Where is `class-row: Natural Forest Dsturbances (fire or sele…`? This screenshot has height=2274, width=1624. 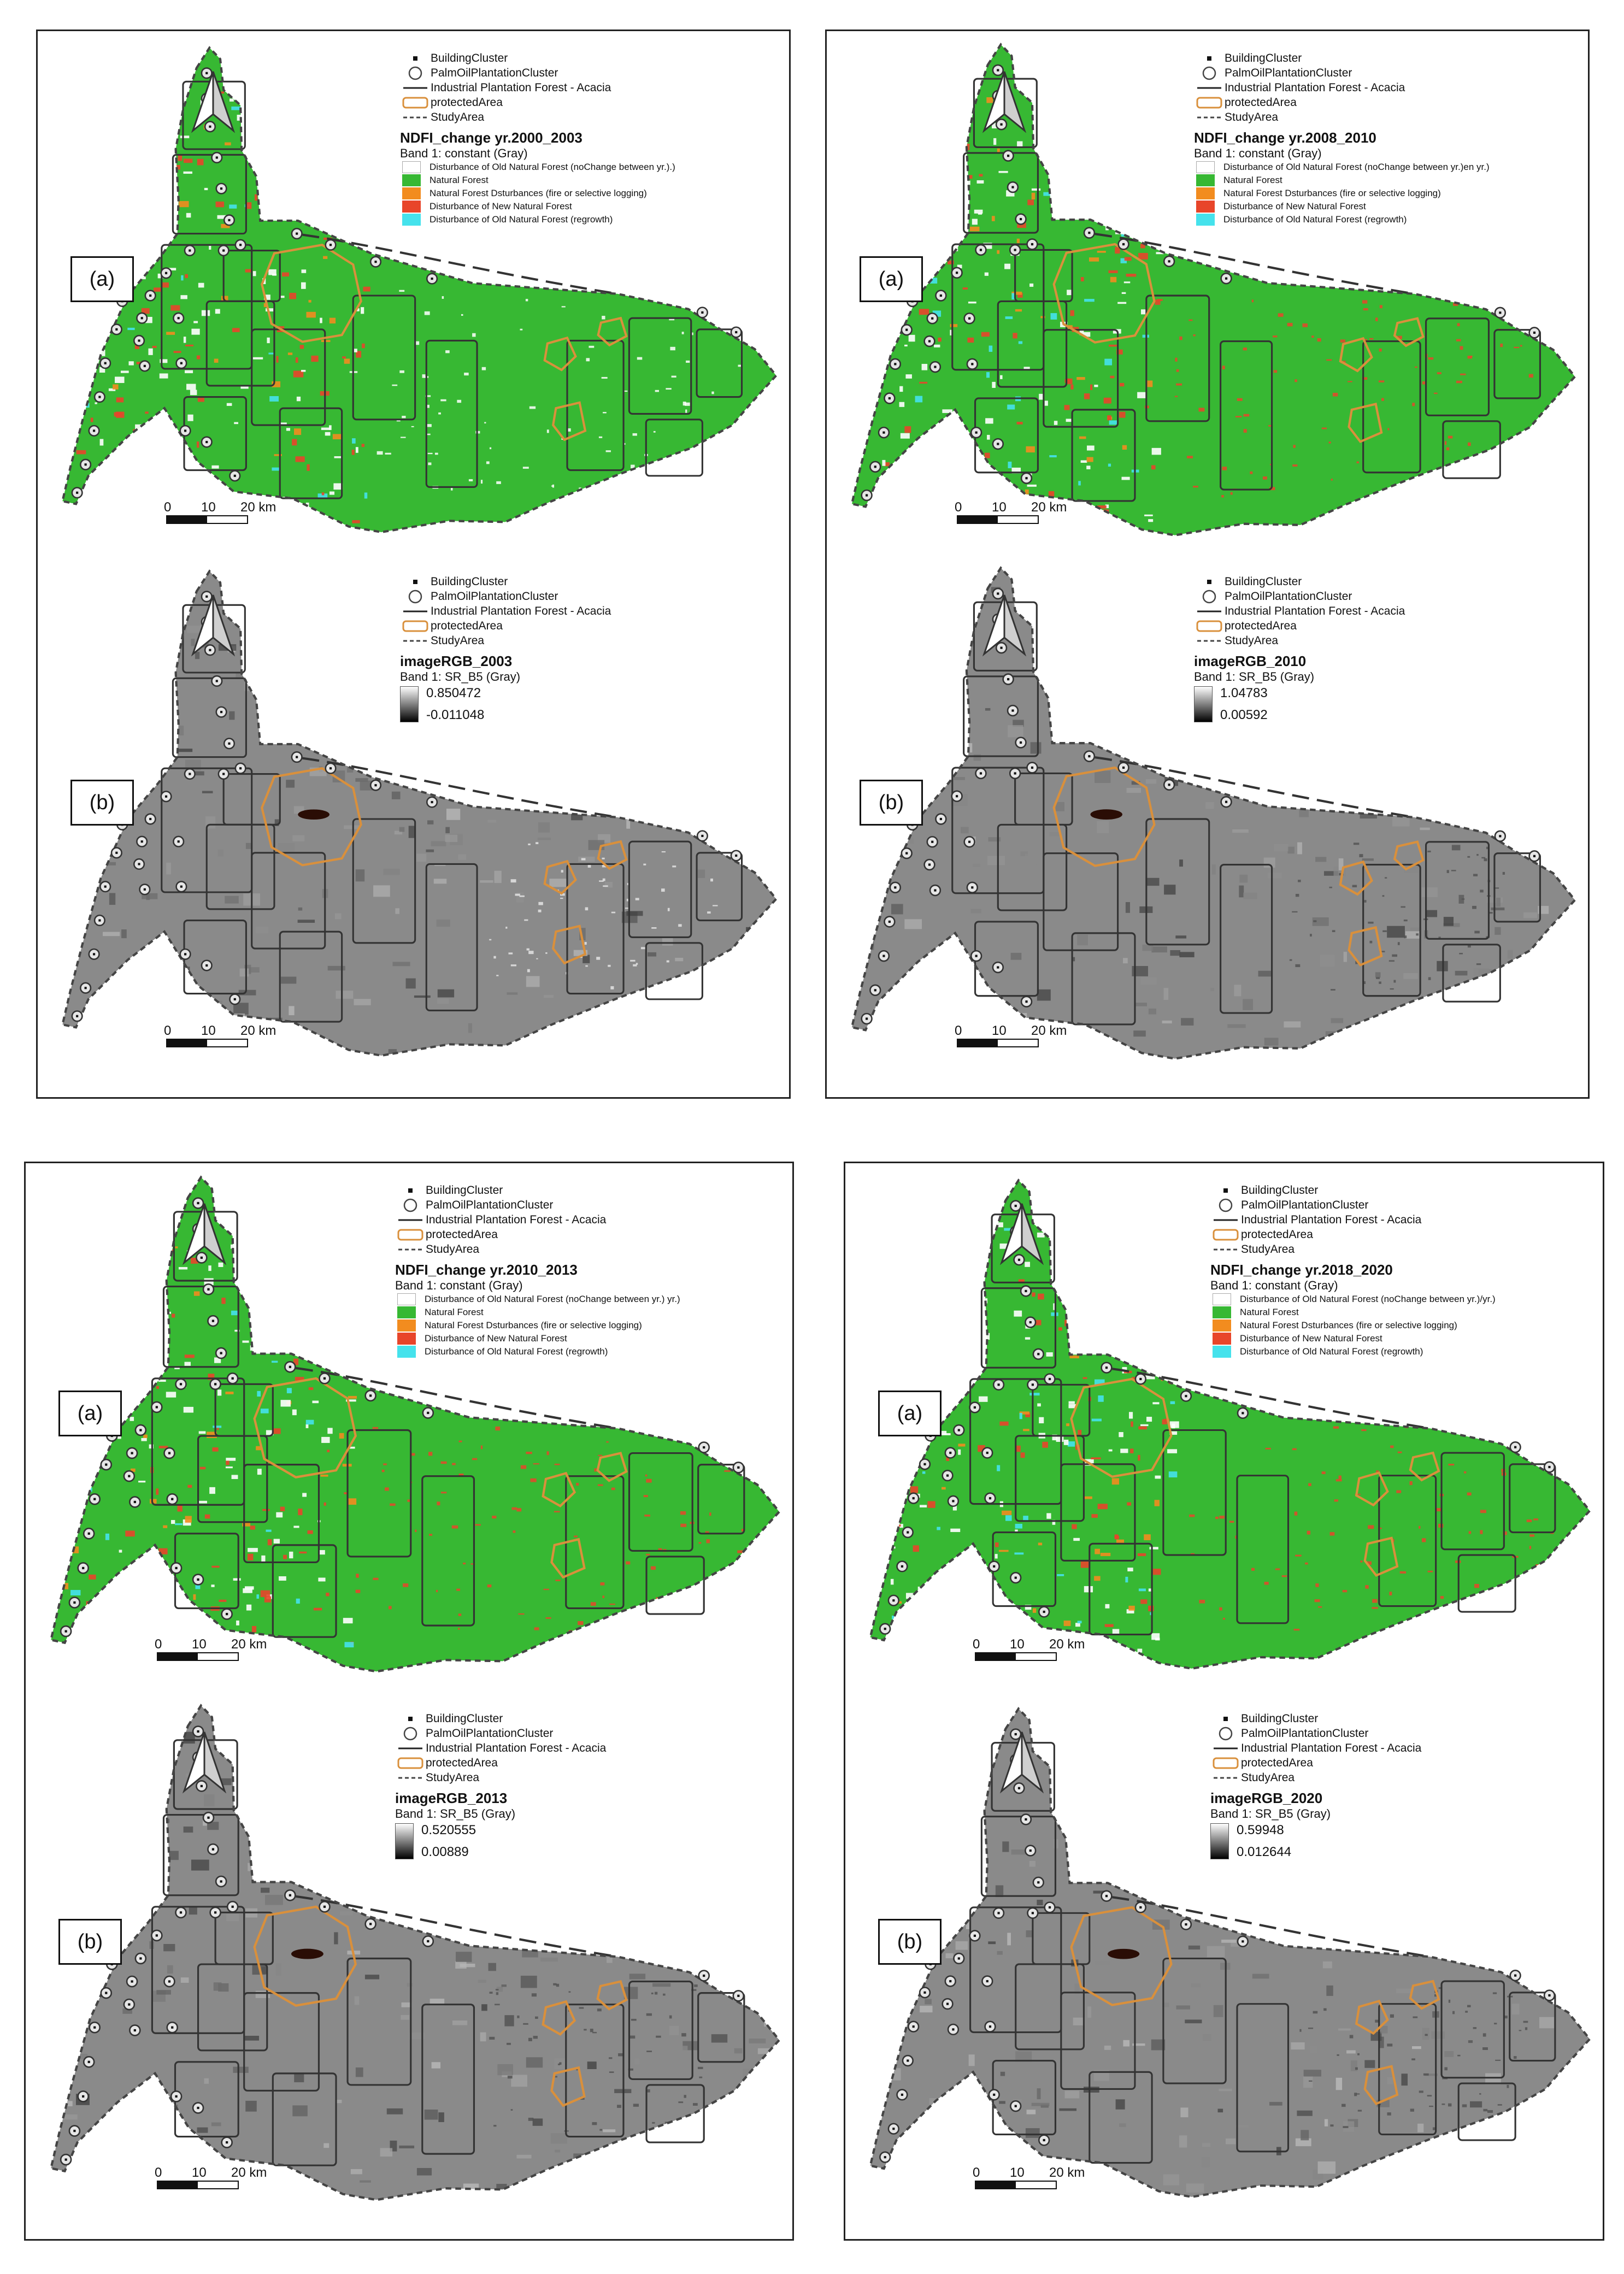
class-row: Natural Forest Dsturbances (fire or sele… is located at coordinates (537, 1325).